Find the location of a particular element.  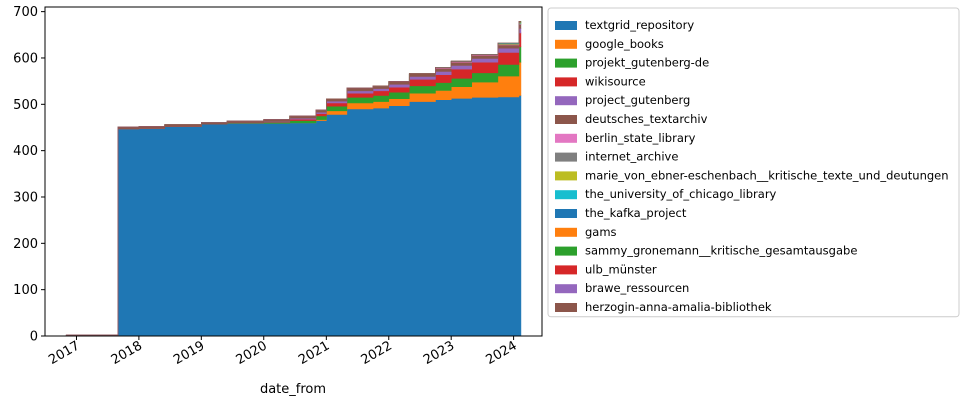

x-tick-label: 2024 is located at coordinates (501, 353).